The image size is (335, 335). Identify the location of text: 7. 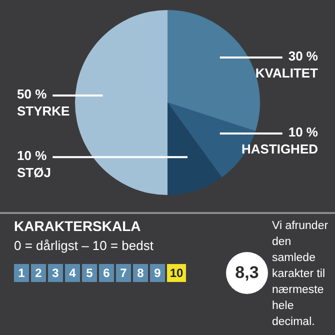
(123, 273).